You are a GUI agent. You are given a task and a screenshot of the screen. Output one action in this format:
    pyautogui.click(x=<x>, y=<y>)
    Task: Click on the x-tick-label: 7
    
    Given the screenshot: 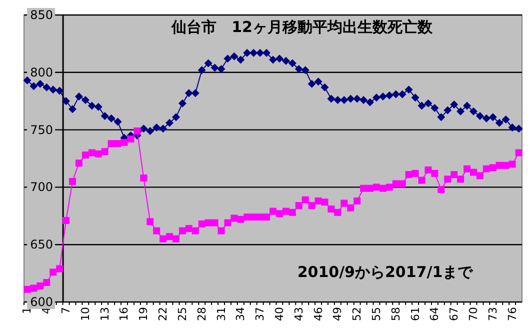 What is the action you would take?
    pyautogui.click(x=66, y=310)
    